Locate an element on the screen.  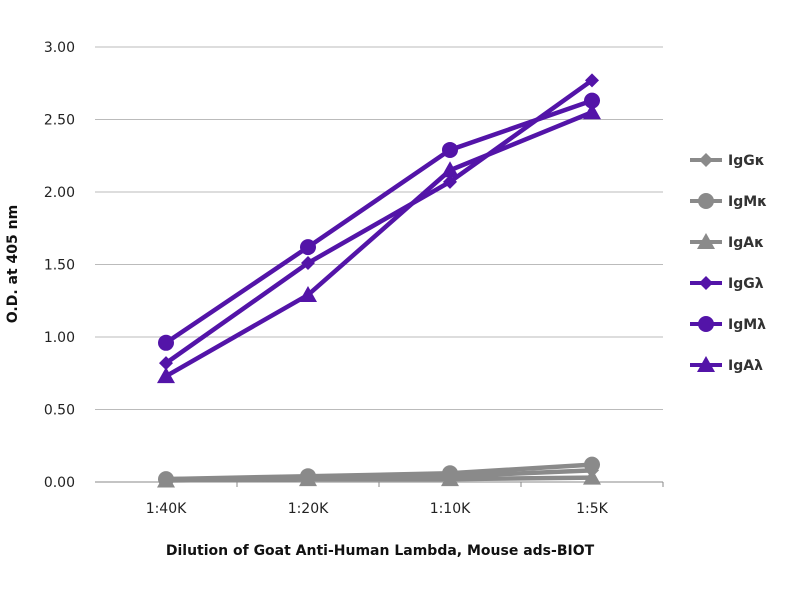
y-tick-label: 0.00 is located at coordinates (59, 483).